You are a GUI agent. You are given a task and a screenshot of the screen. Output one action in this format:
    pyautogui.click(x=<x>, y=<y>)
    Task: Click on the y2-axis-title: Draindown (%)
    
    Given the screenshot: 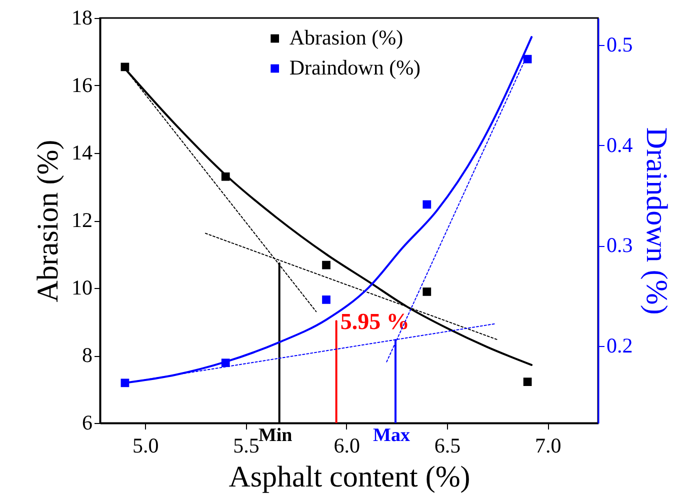 What is the action you would take?
    pyautogui.click(x=656, y=221)
    